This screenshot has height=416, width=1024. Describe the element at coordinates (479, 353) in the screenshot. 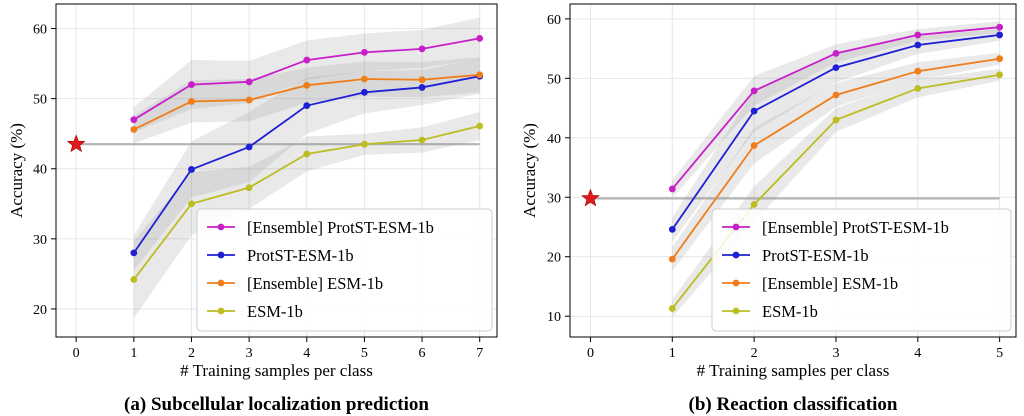

I see `x-tick-label: 7` at that location.